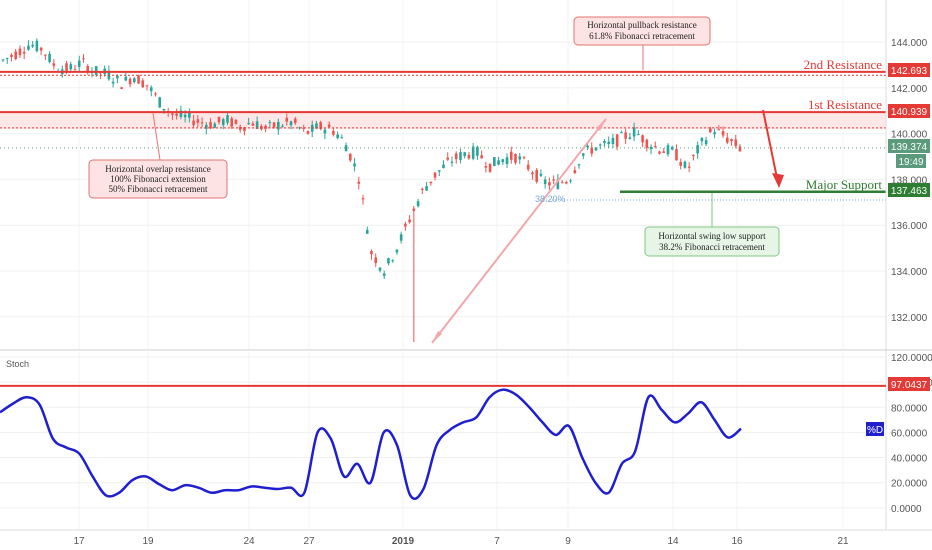  Describe the element at coordinates (158, 189) in the screenshot. I see `svg-text: 50% Fibonacci retracement` at that location.